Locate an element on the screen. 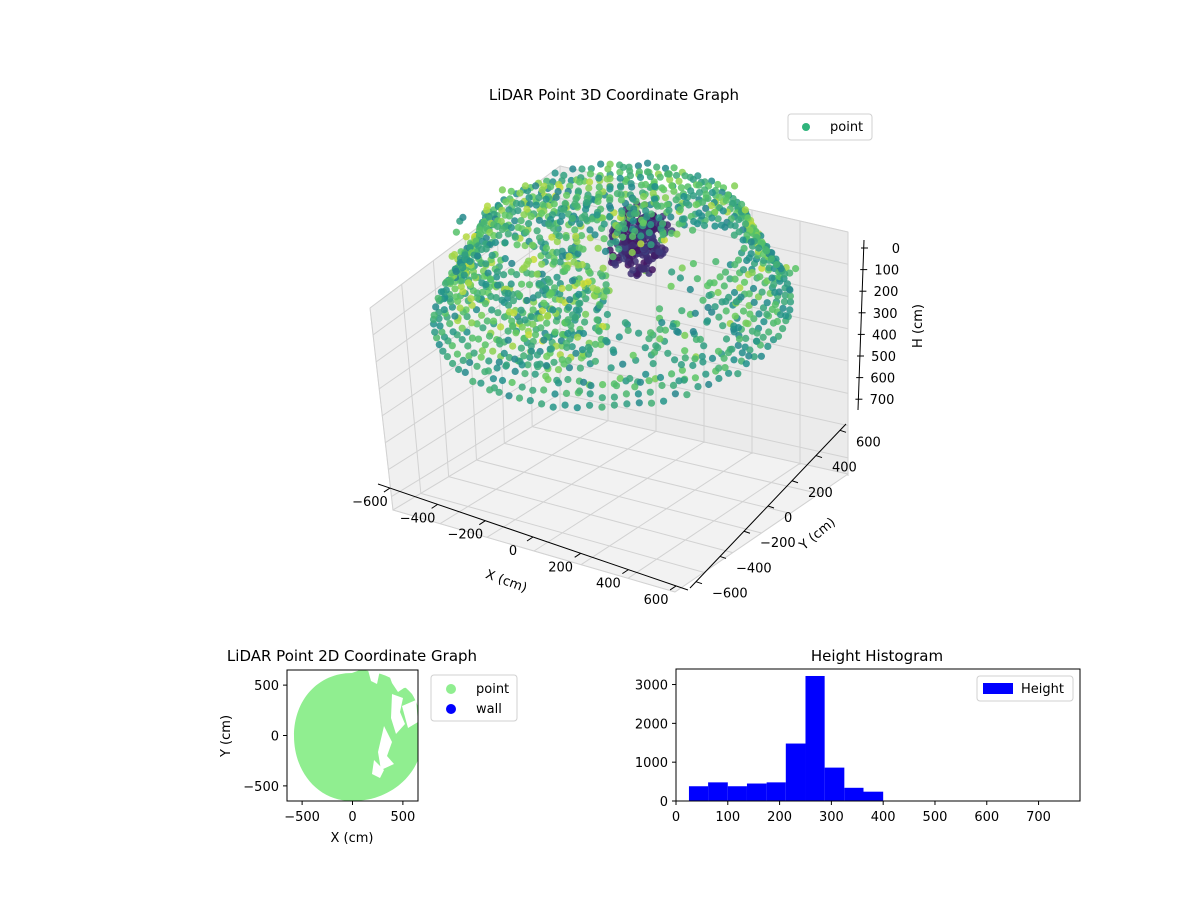 This screenshot has width=1200, height=900. histogram-legend-label: Height is located at coordinates (1042, 689).